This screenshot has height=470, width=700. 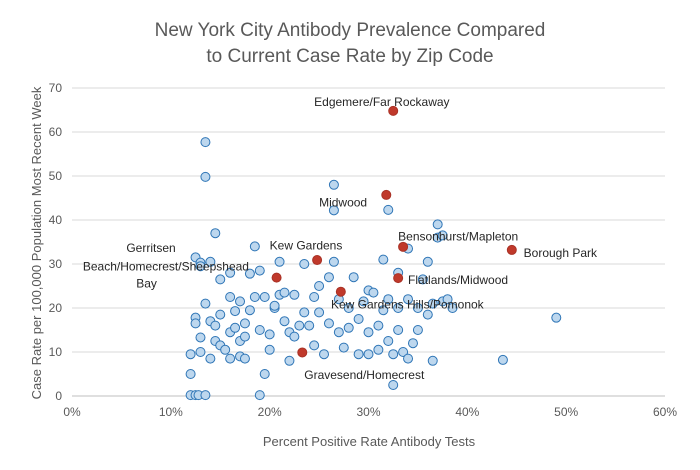 I want to click on x-axis-title: Percent Positive Rate Antibody Tests, so click(x=369, y=441).